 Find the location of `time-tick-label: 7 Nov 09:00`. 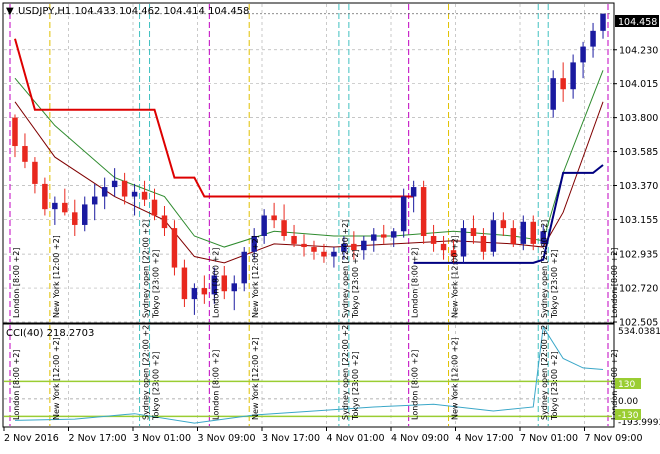

time-tick-label: 7 Nov 09:00 is located at coordinates (614, 438).